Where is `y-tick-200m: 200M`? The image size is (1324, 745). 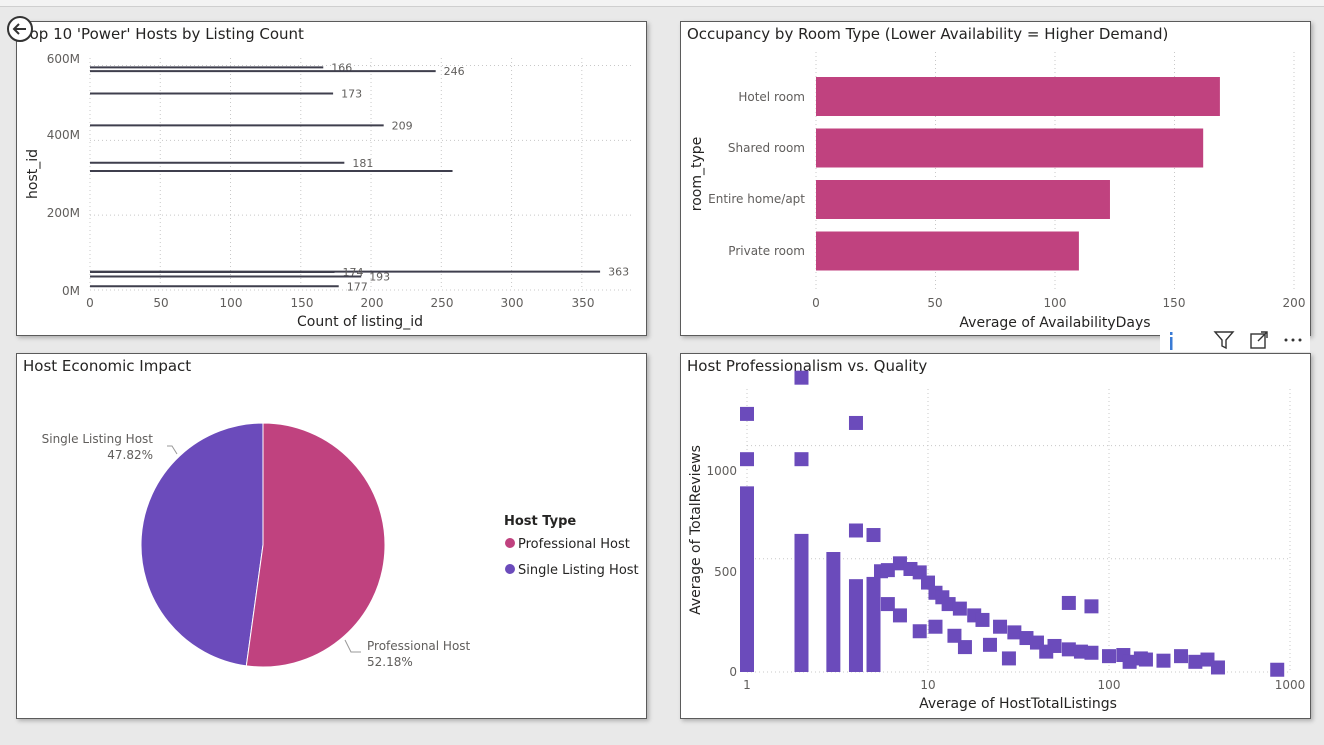
y-tick-200m: 200M is located at coordinates (63, 213).